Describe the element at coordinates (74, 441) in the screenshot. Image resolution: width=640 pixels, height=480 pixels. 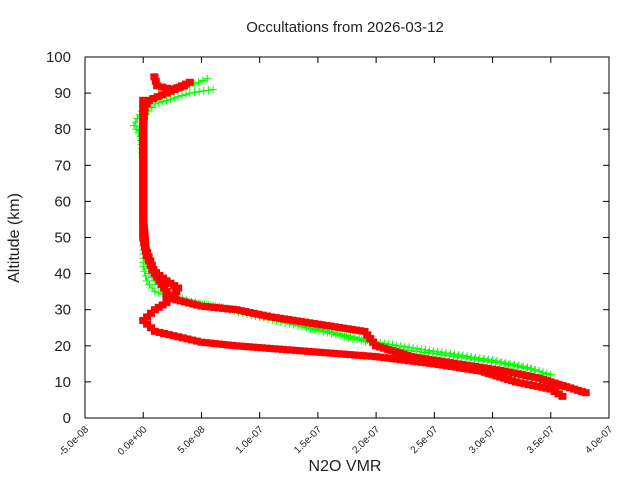
I see `x-tick-label: -5.0e-08` at that location.